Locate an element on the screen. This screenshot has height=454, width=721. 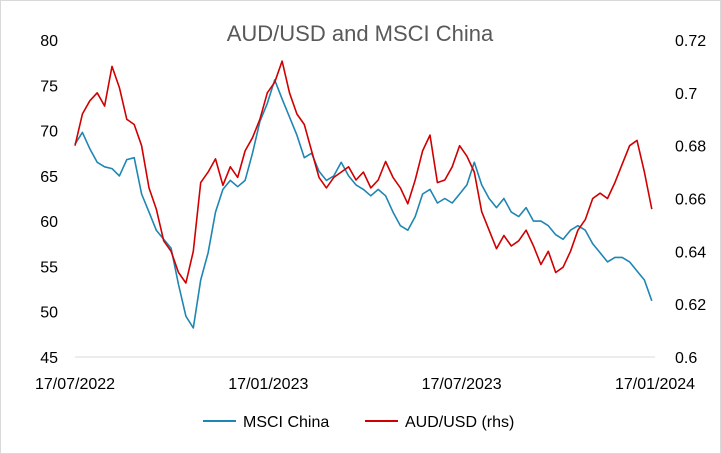
y-left-tick-label: 55 is located at coordinates (49, 267).